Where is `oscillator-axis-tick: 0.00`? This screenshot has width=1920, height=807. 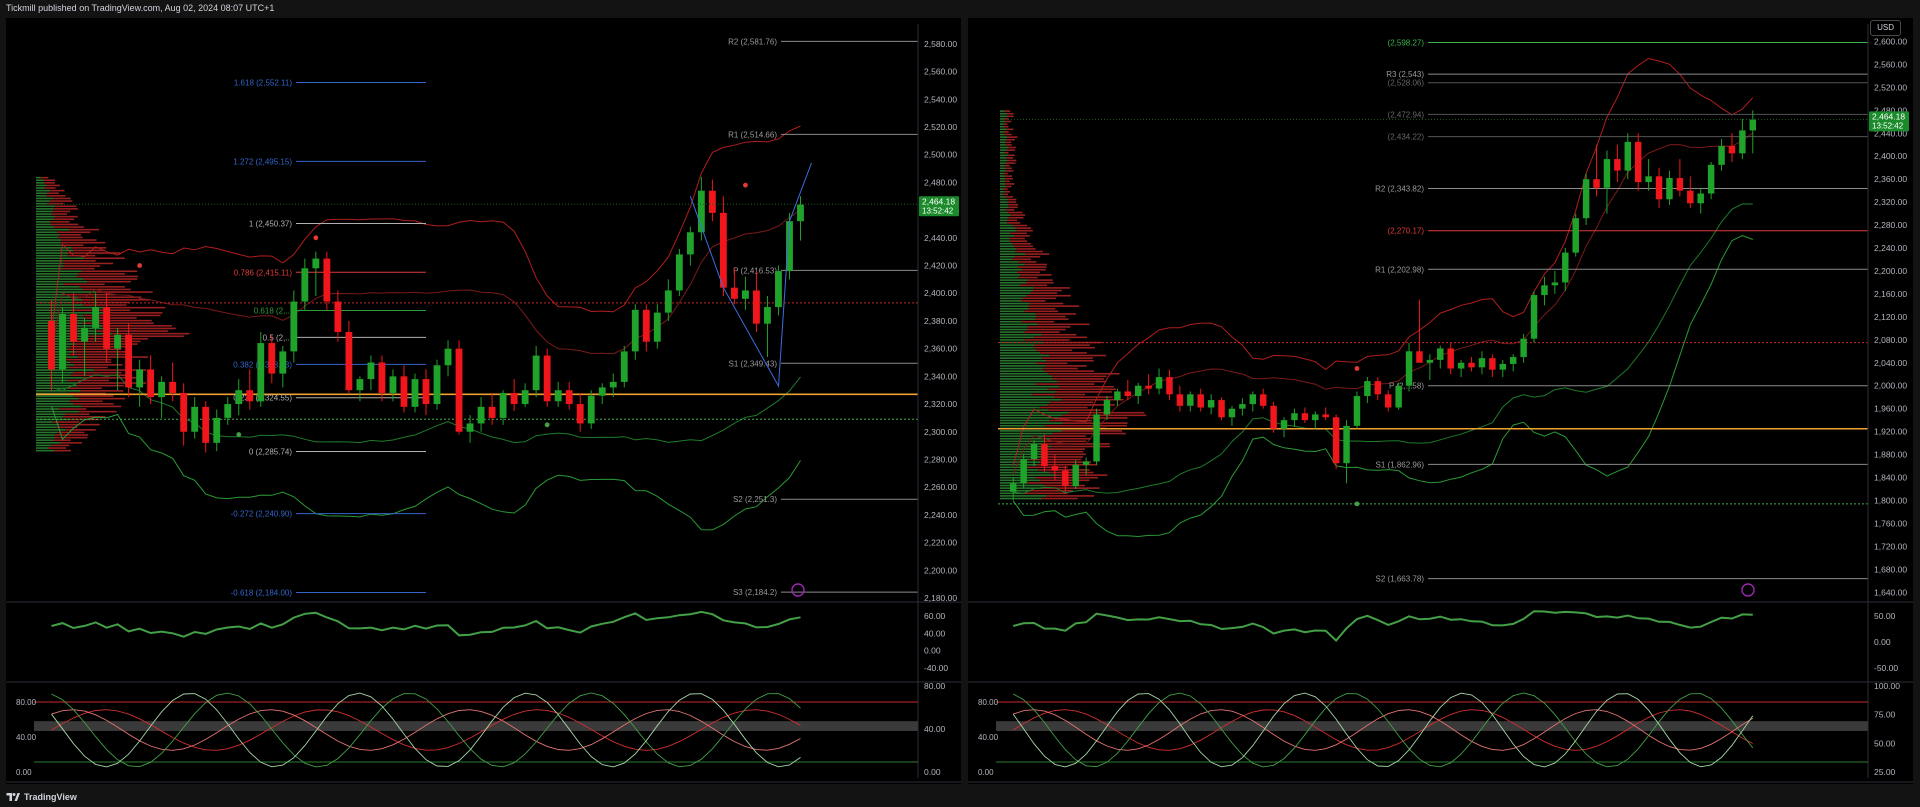
oscillator-axis-tick: 0.00 is located at coordinates (932, 651).